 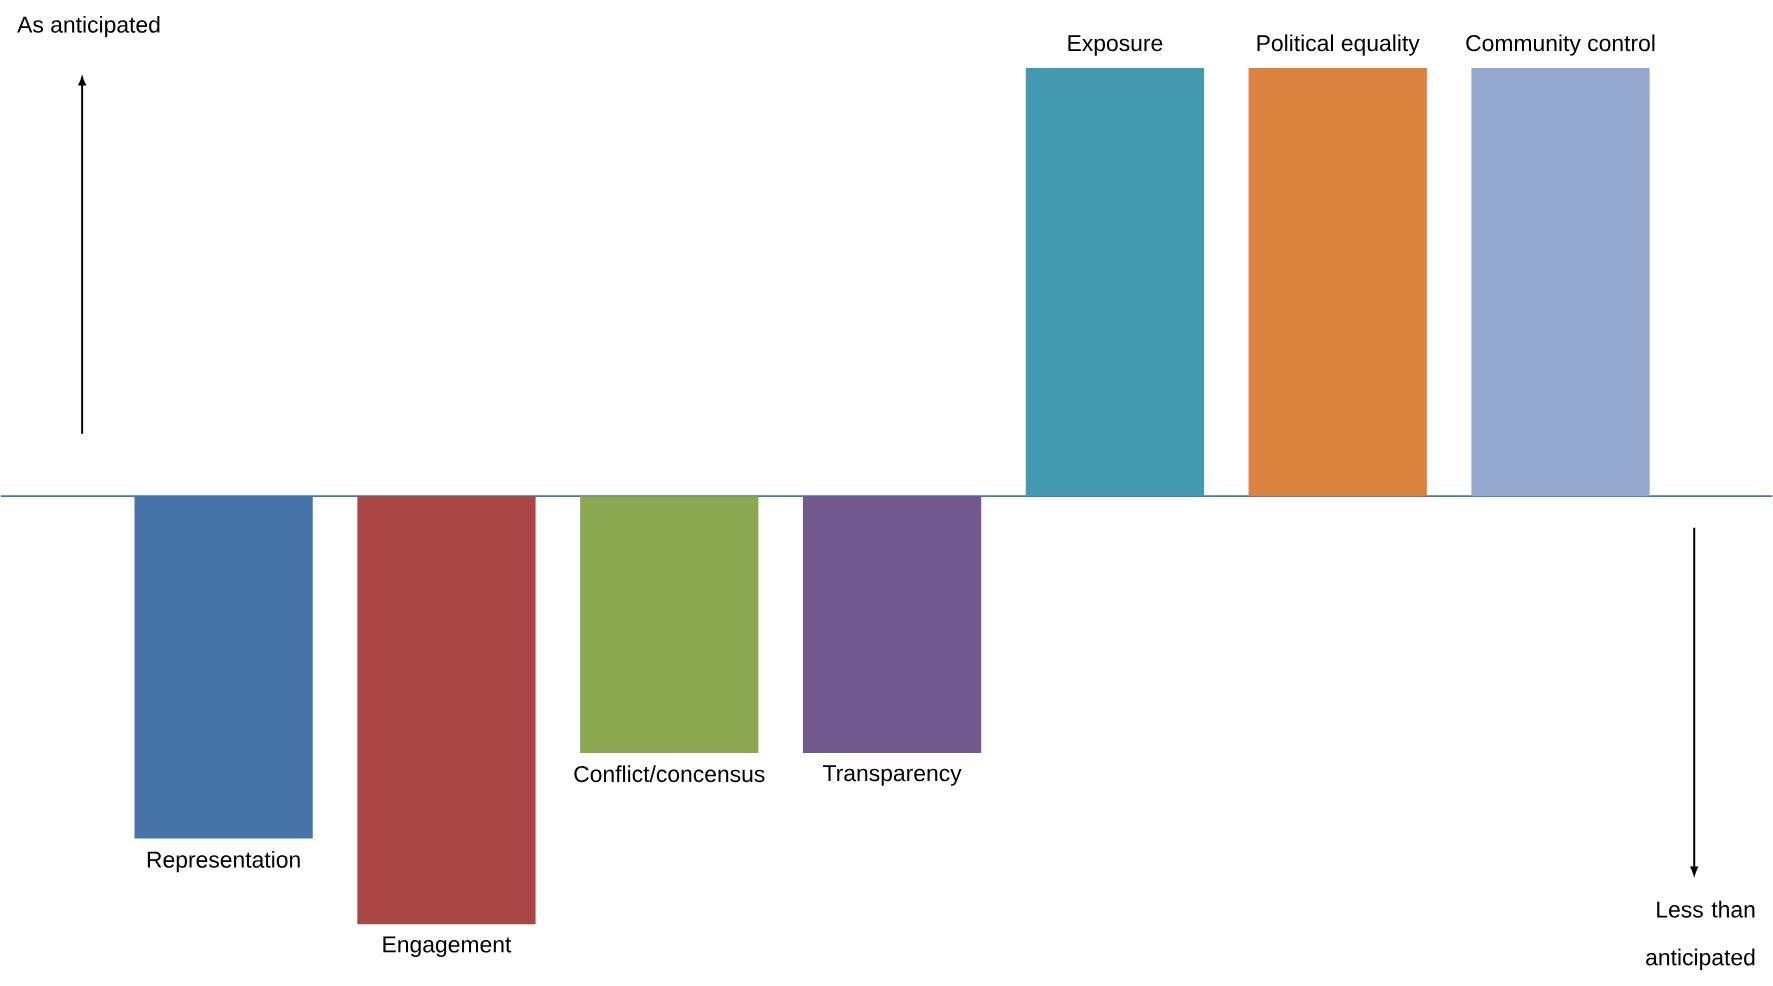 I want to click on text: Less than anticipated, so click(x=1700, y=935).